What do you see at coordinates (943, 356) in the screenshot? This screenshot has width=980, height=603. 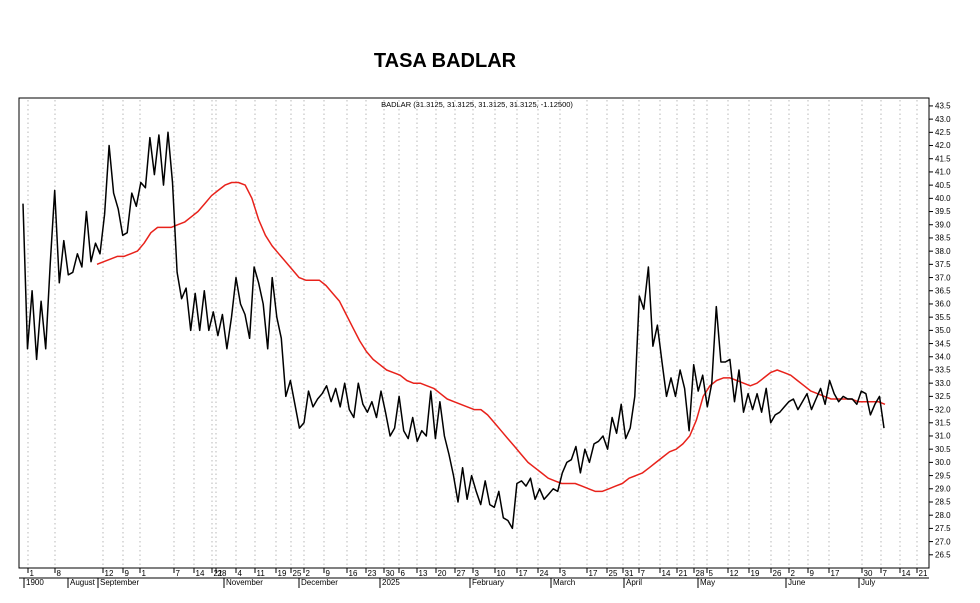 I see `y-tick-label: 34.0` at bounding box center [943, 356].